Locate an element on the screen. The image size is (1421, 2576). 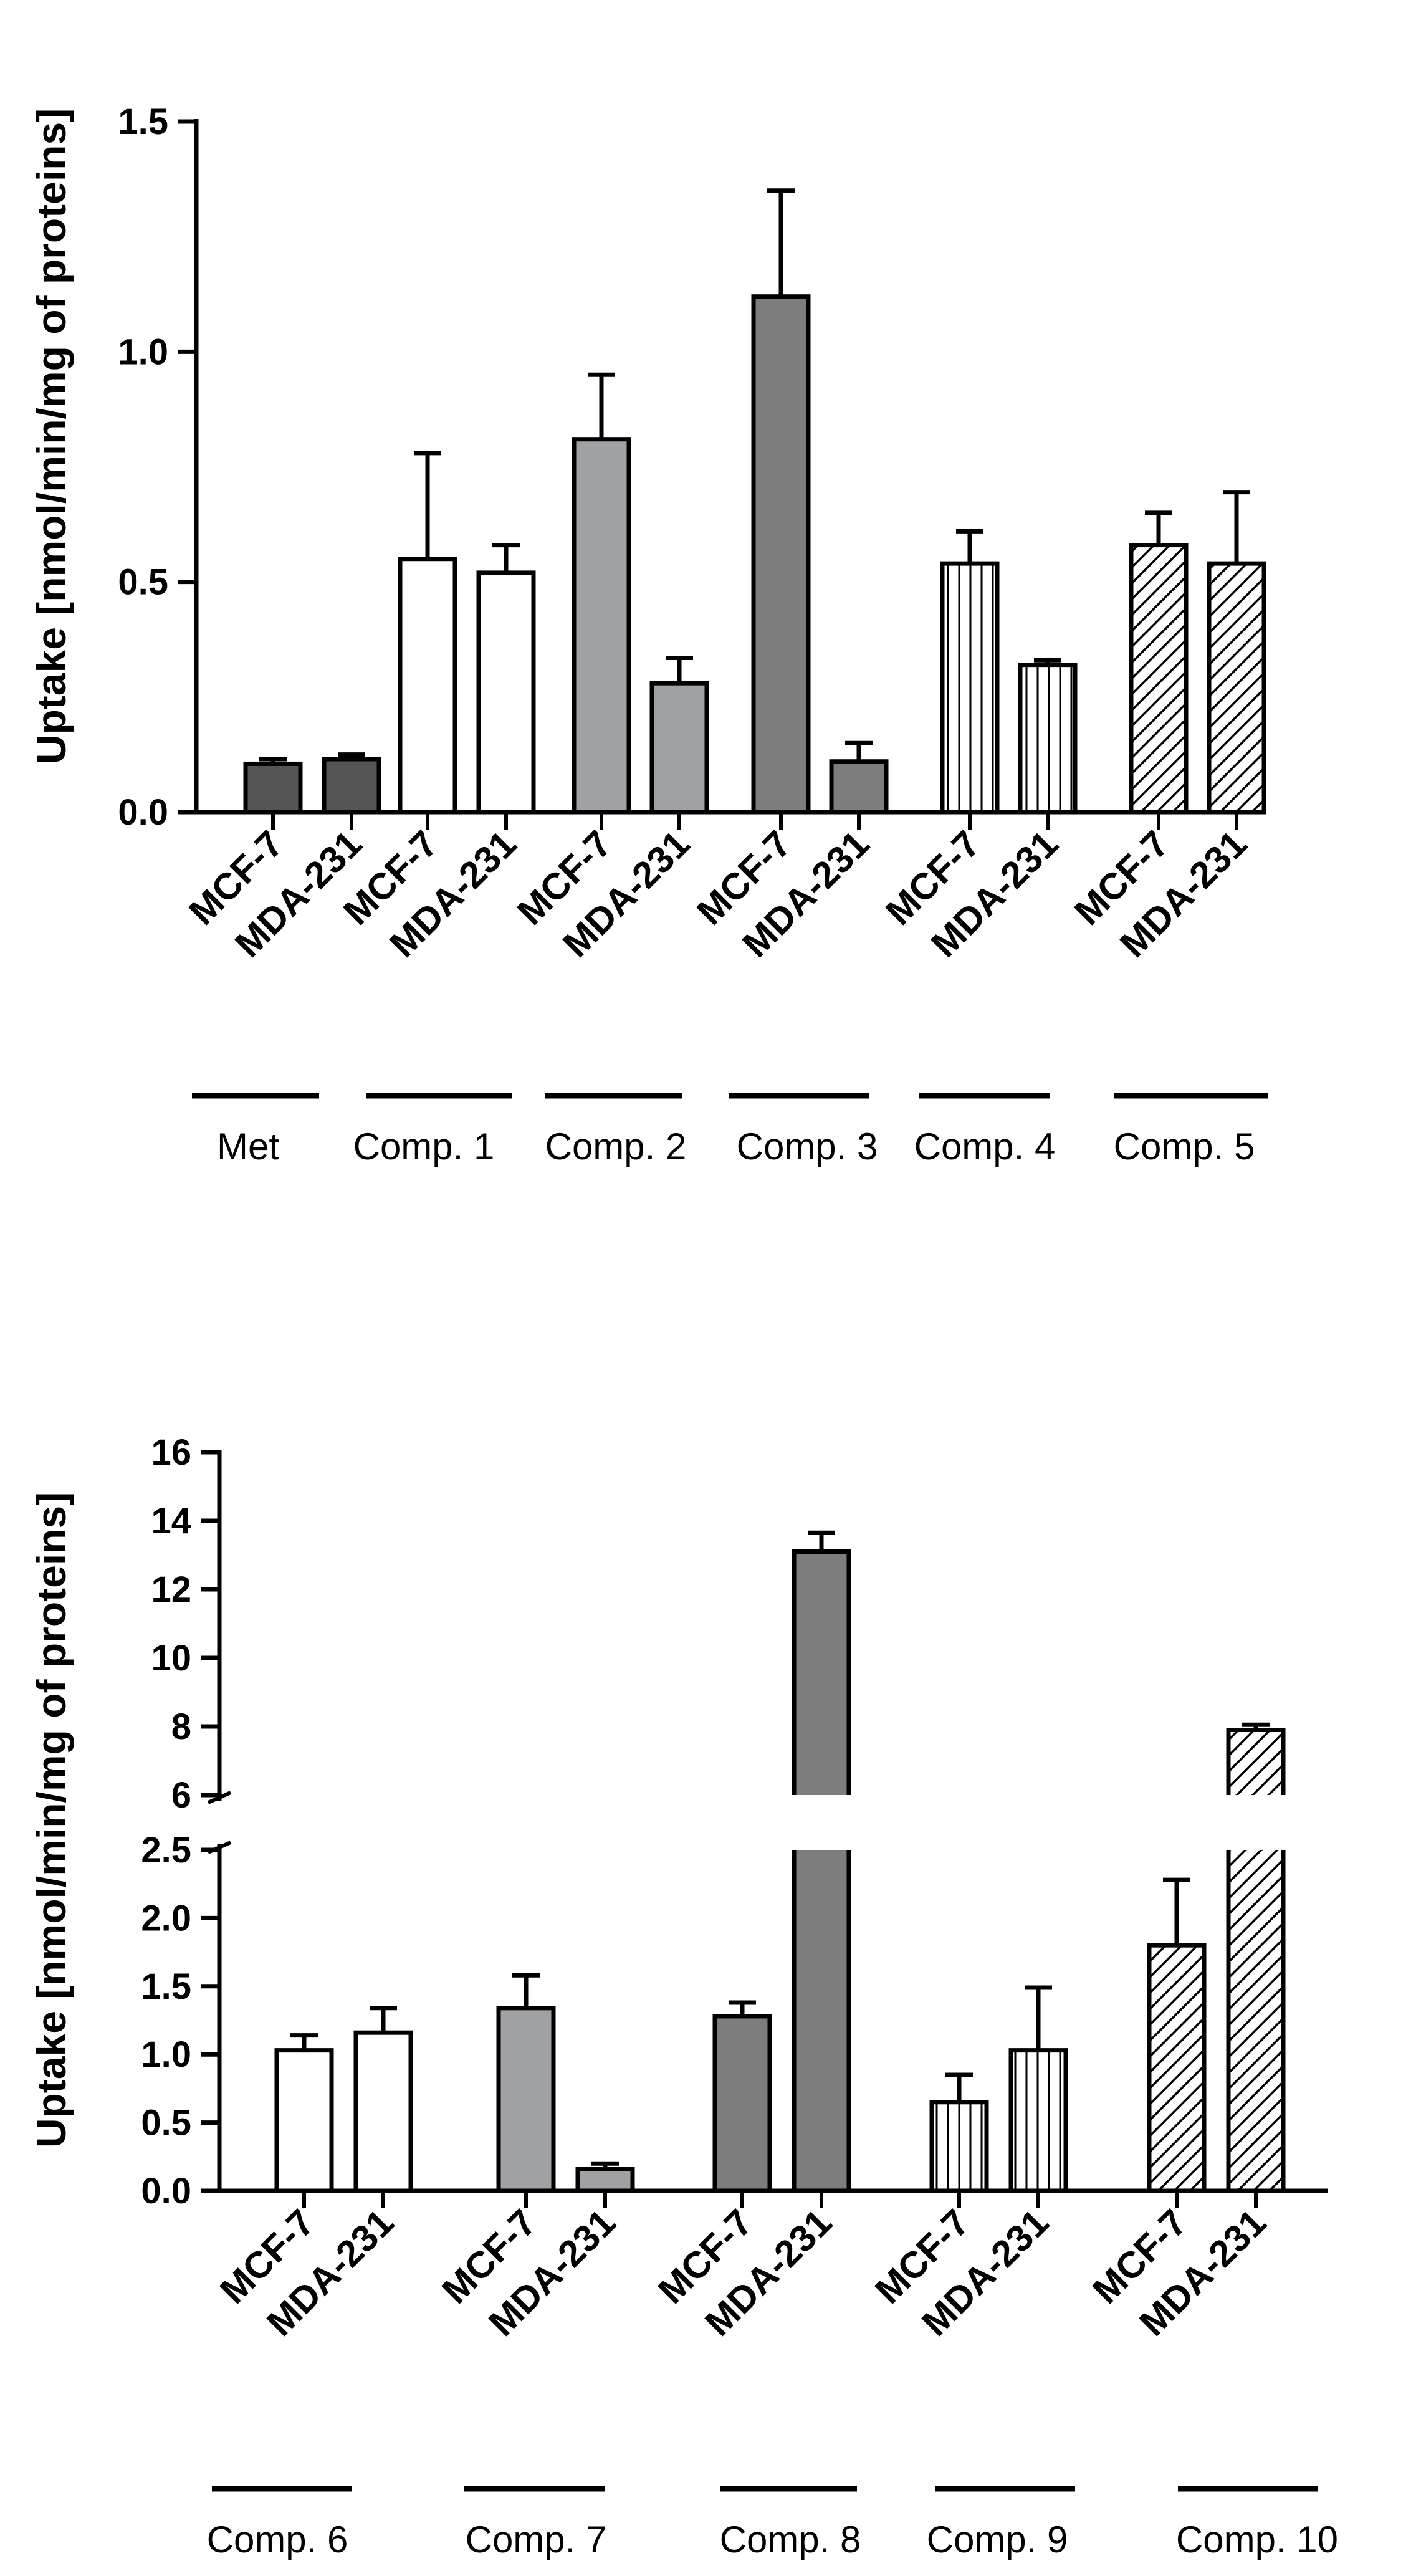
group-label-comp-7: Comp. 7 is located at coordinates (536, 2539).